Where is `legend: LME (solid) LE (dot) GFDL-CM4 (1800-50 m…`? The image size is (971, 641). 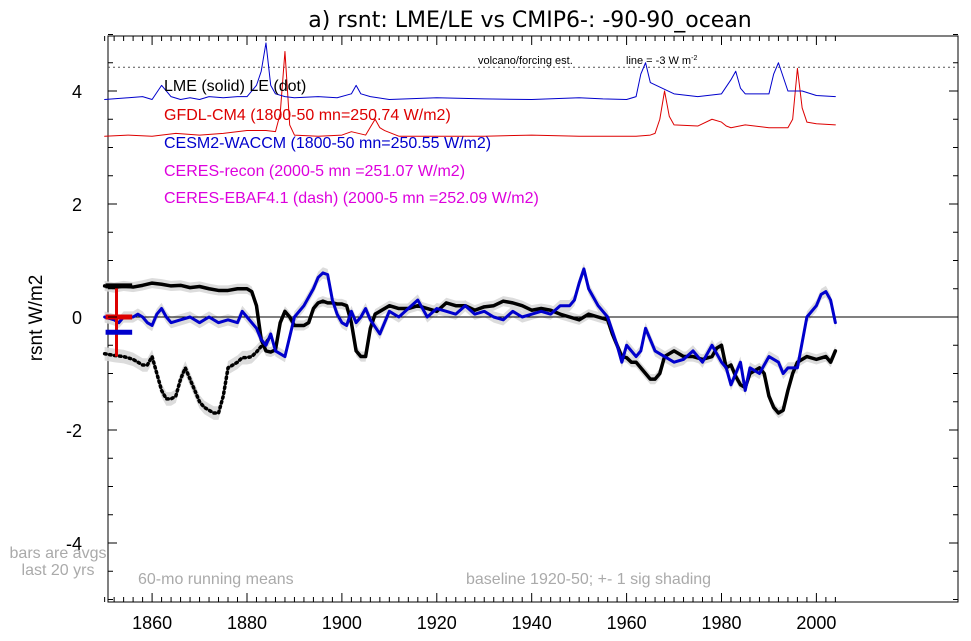
legend: LME (solid) LE (dot) GFDL-CM4 (1800-50 m… is located at coordinates (351, 142).